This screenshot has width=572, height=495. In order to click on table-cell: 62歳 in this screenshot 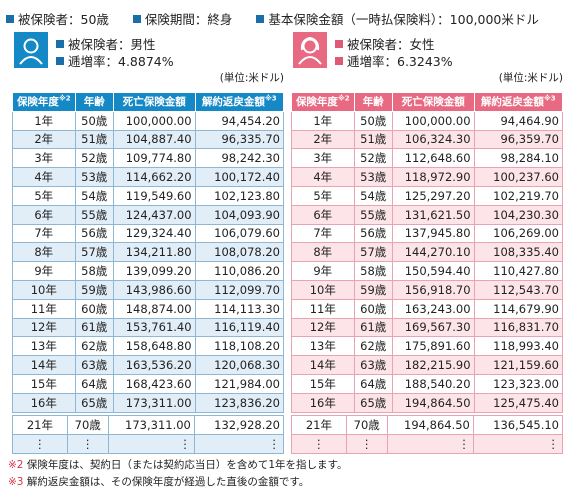, I will do `click(94, 346)`.